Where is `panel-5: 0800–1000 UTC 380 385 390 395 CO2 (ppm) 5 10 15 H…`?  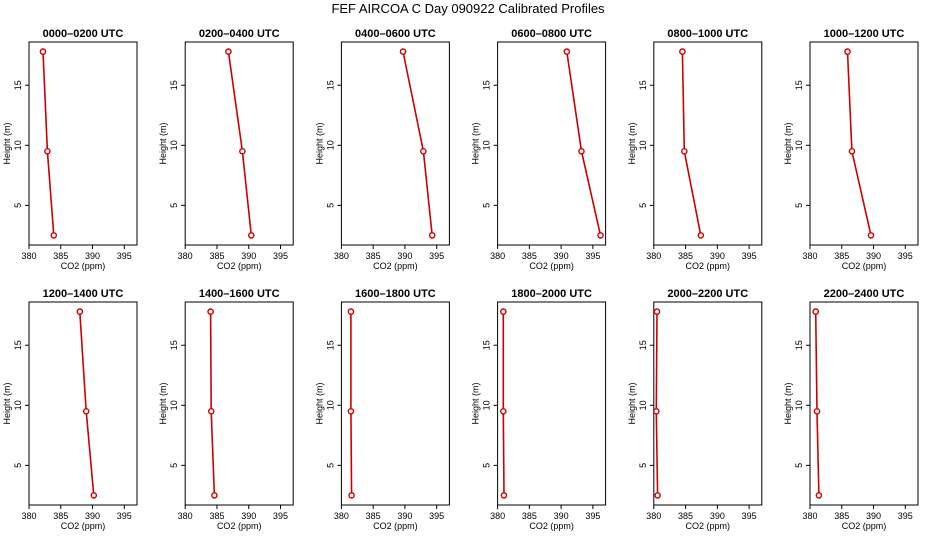 panel-5: 0800–1000 UTC 380 385 390 395 CO2 (ppm) 5 10 15 H… is located at coordinates (695, 149).